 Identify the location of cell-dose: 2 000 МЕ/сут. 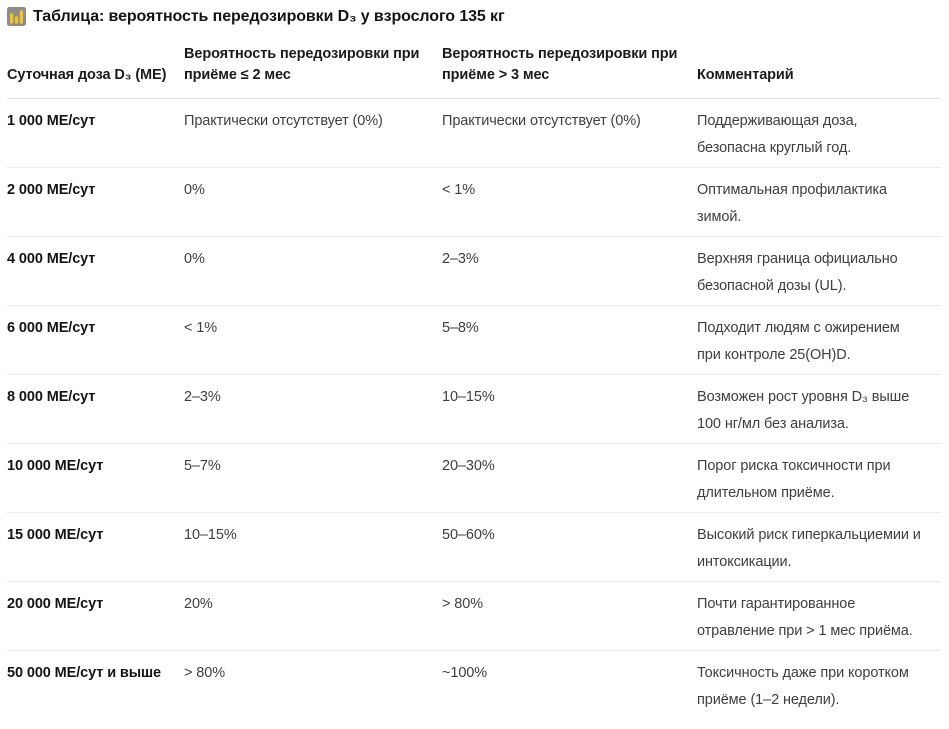
(95, 202).